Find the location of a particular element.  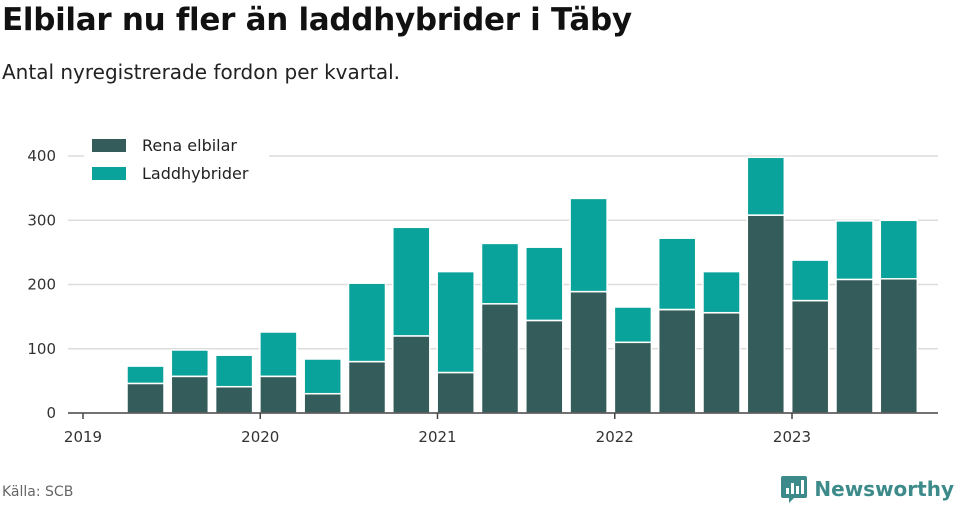

bar-laddhybrider-2021-Q4 is located at coordinates (588, 245).